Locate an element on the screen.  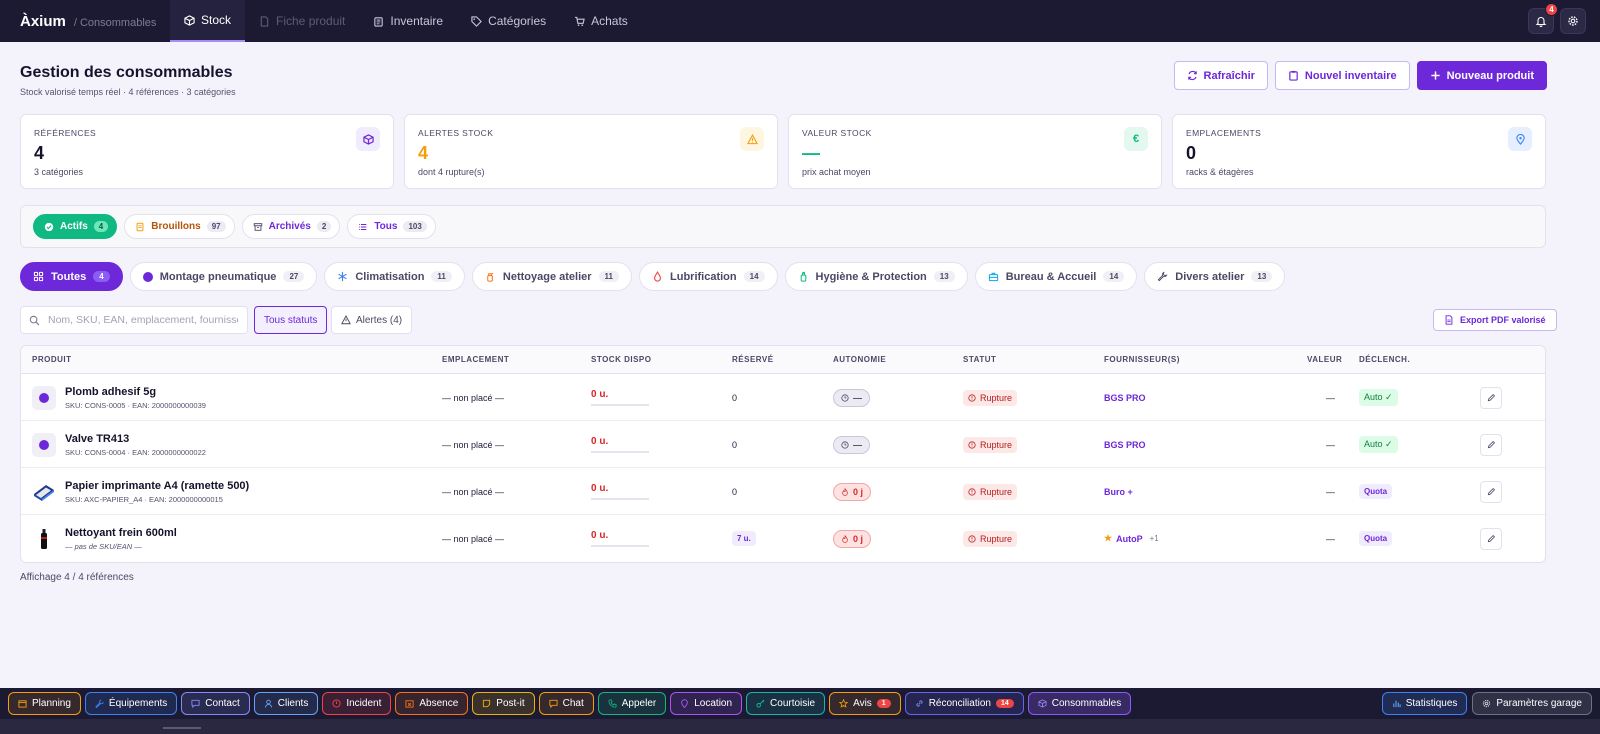
wrench-icon is located at coordinates (1163, 276).